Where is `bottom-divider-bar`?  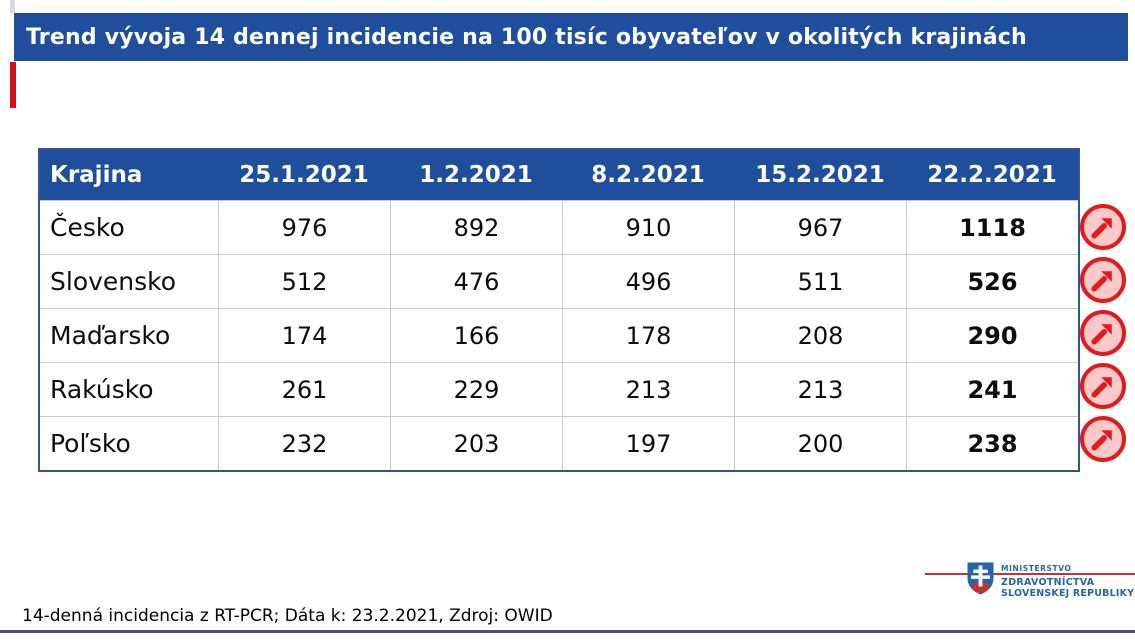 bottom-divider-bar is located at coordinates (567, 631).